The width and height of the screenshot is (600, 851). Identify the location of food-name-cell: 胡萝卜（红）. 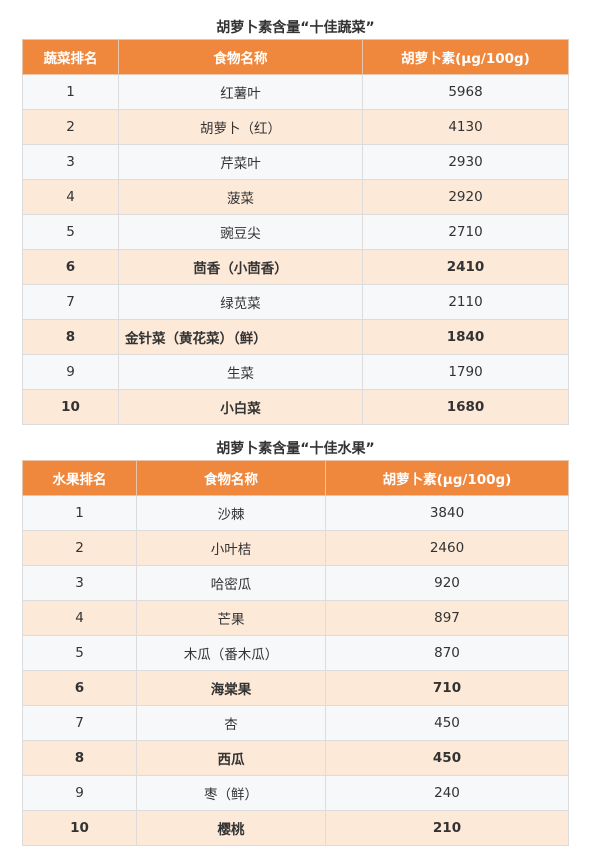
(240, 127).